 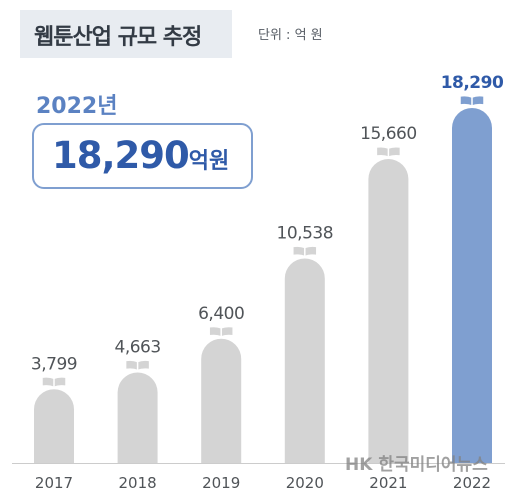 I want to click on unit-label: 단위 : 억 원, so click(x=290, y=35).